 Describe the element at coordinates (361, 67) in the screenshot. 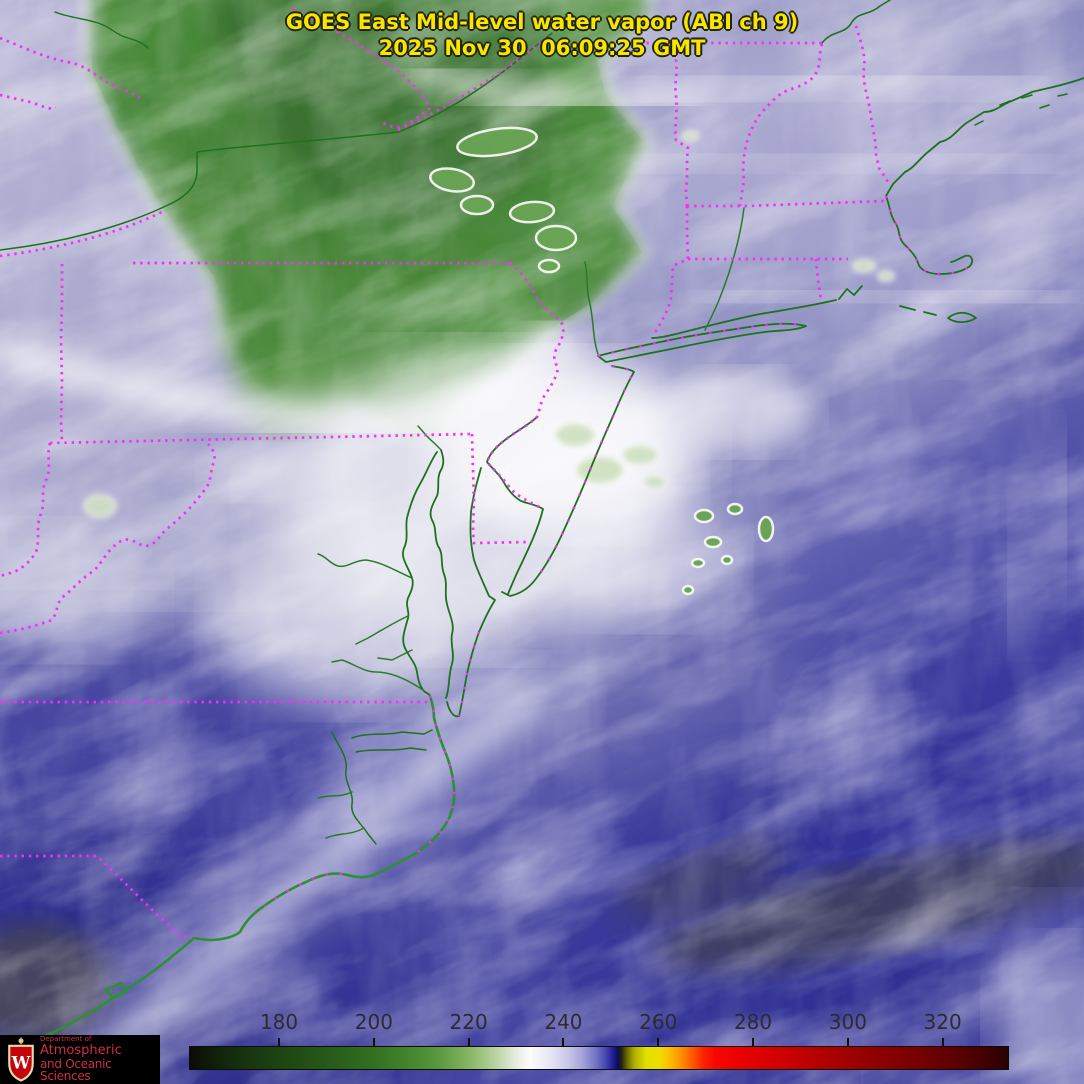

I see `border-niagara` at that location.